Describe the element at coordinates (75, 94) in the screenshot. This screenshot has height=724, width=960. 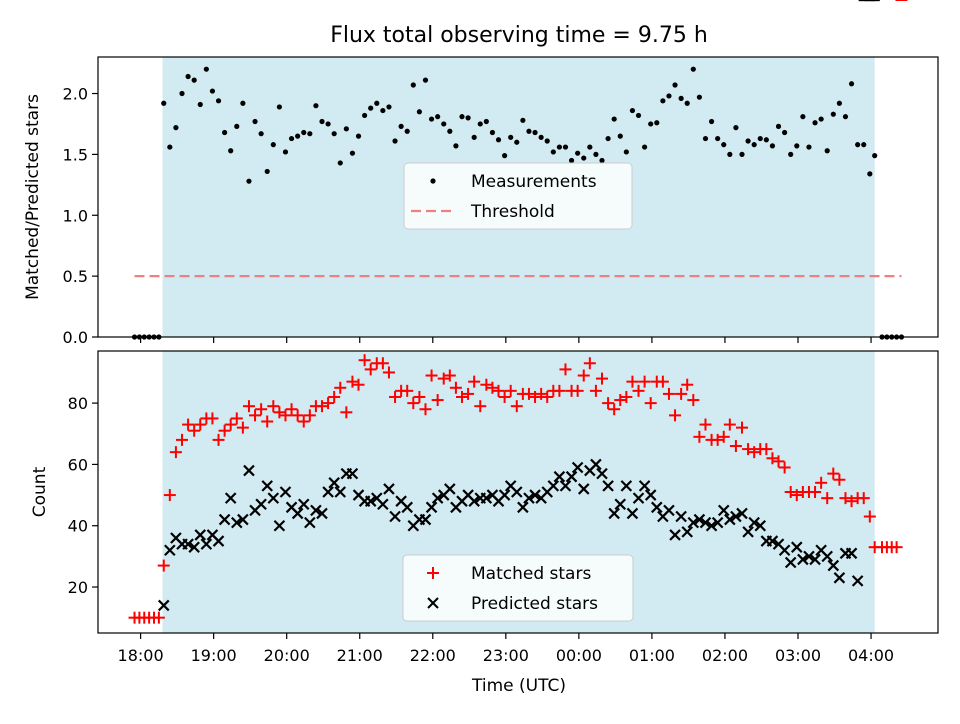
I see `y-tick-label: 2.0` at that location.